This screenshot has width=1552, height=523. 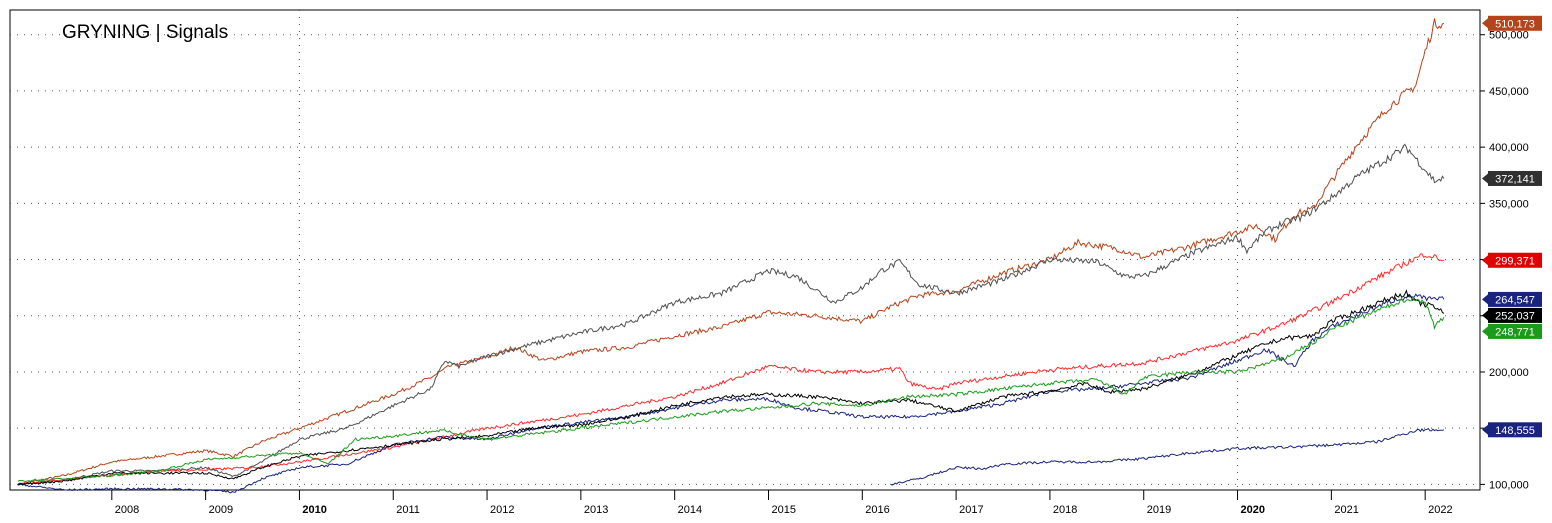 I want to click on last-value-label: 252,037, so click(x=1515, y=316).